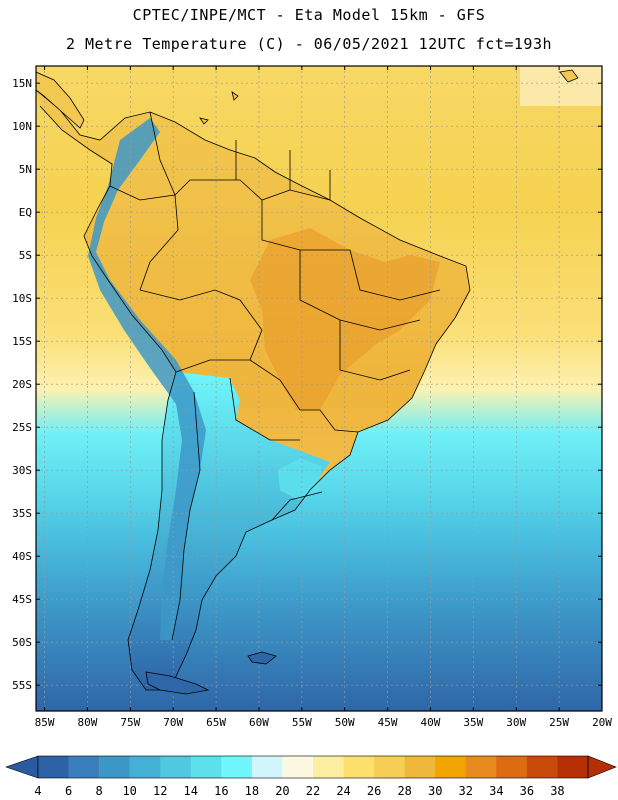 The image size is (618, 800). What do you see at coordinates (388, 722) in the screenshot?
I see `lon-label: 45W` at bounding box center [388, 722].